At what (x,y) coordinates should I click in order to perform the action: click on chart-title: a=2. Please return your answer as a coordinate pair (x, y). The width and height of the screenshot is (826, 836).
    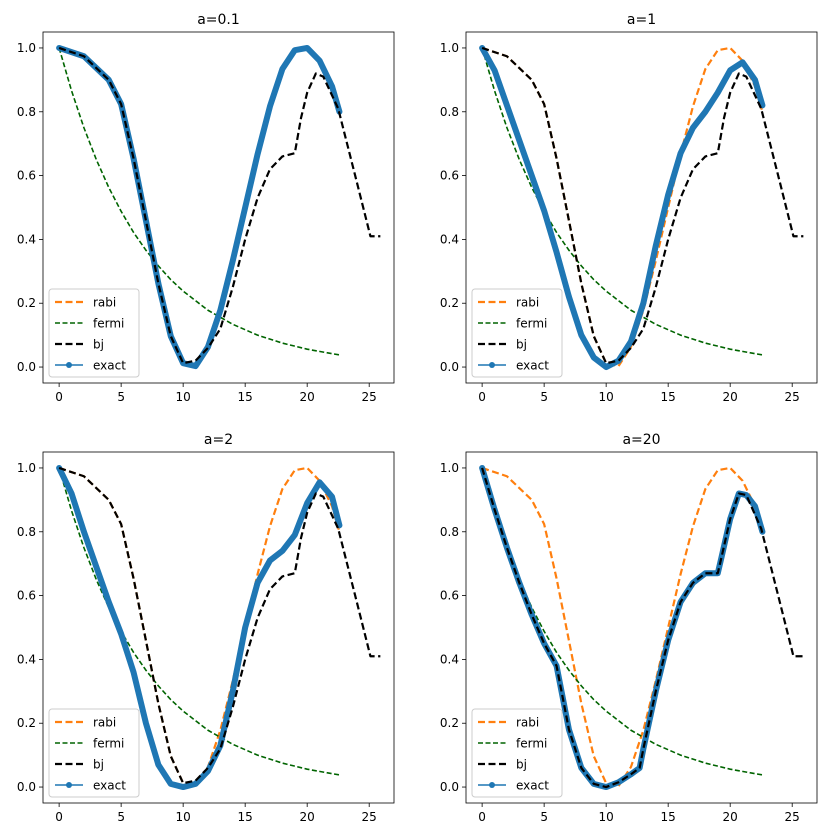
    Looking at the image, I should click on (218, 440).